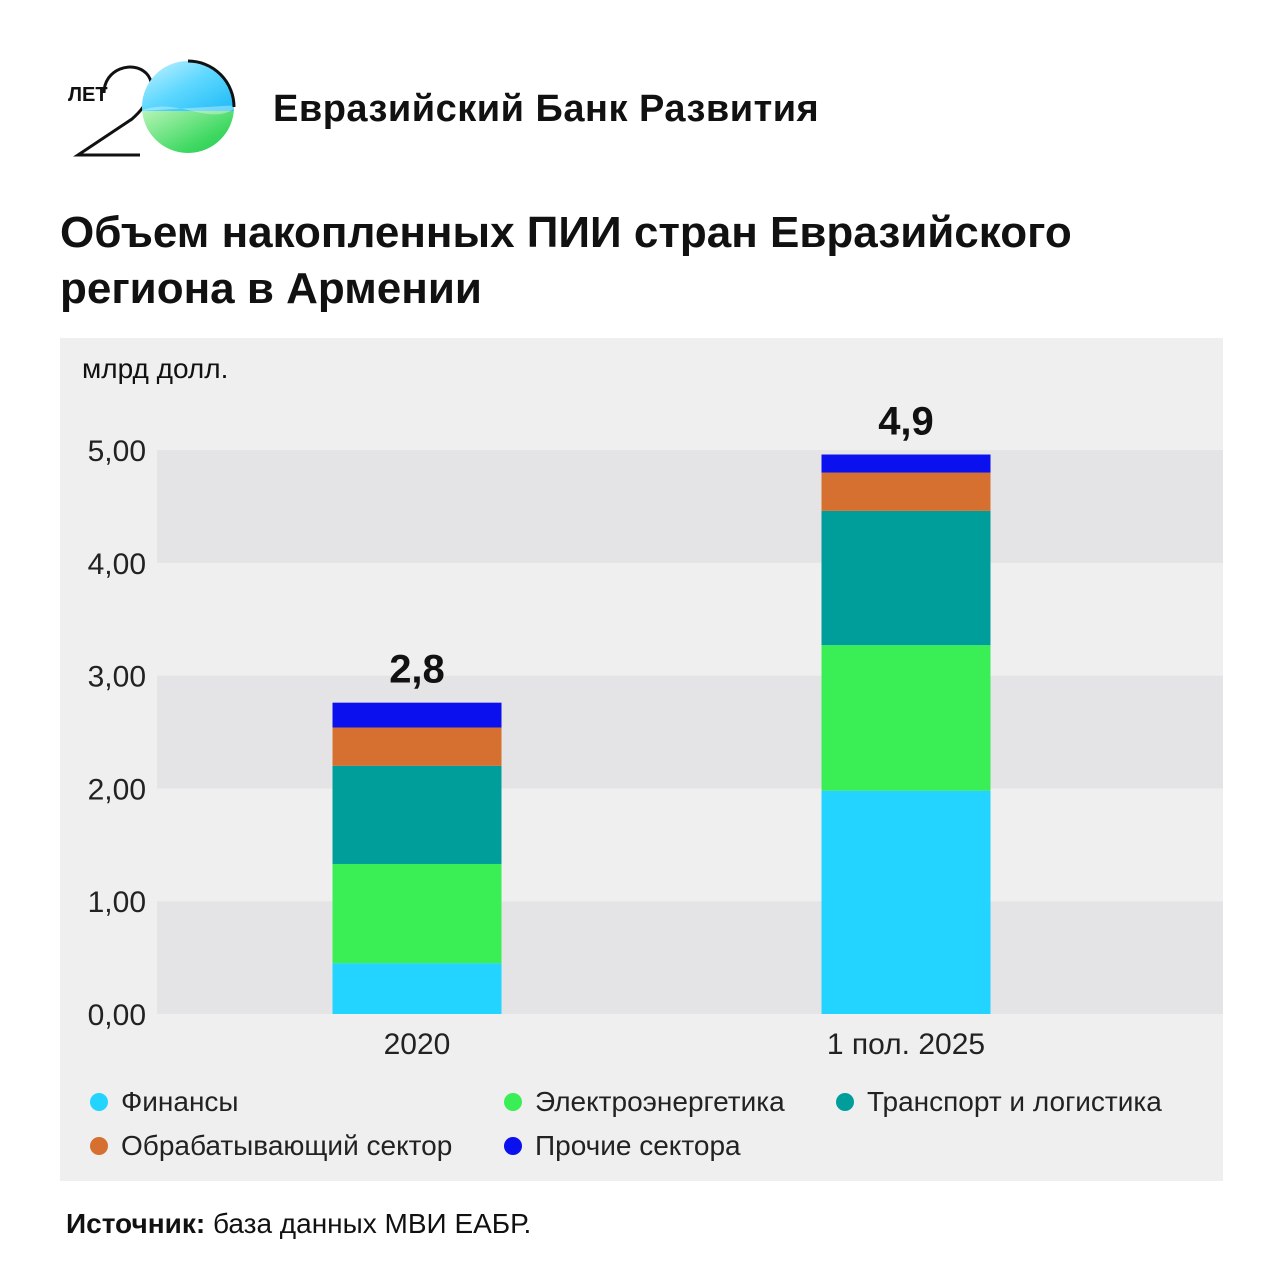 This screenshot has height=1280, width=1280. I want to click on legend-item-other: Прочие сектора, so click(622, 1146).